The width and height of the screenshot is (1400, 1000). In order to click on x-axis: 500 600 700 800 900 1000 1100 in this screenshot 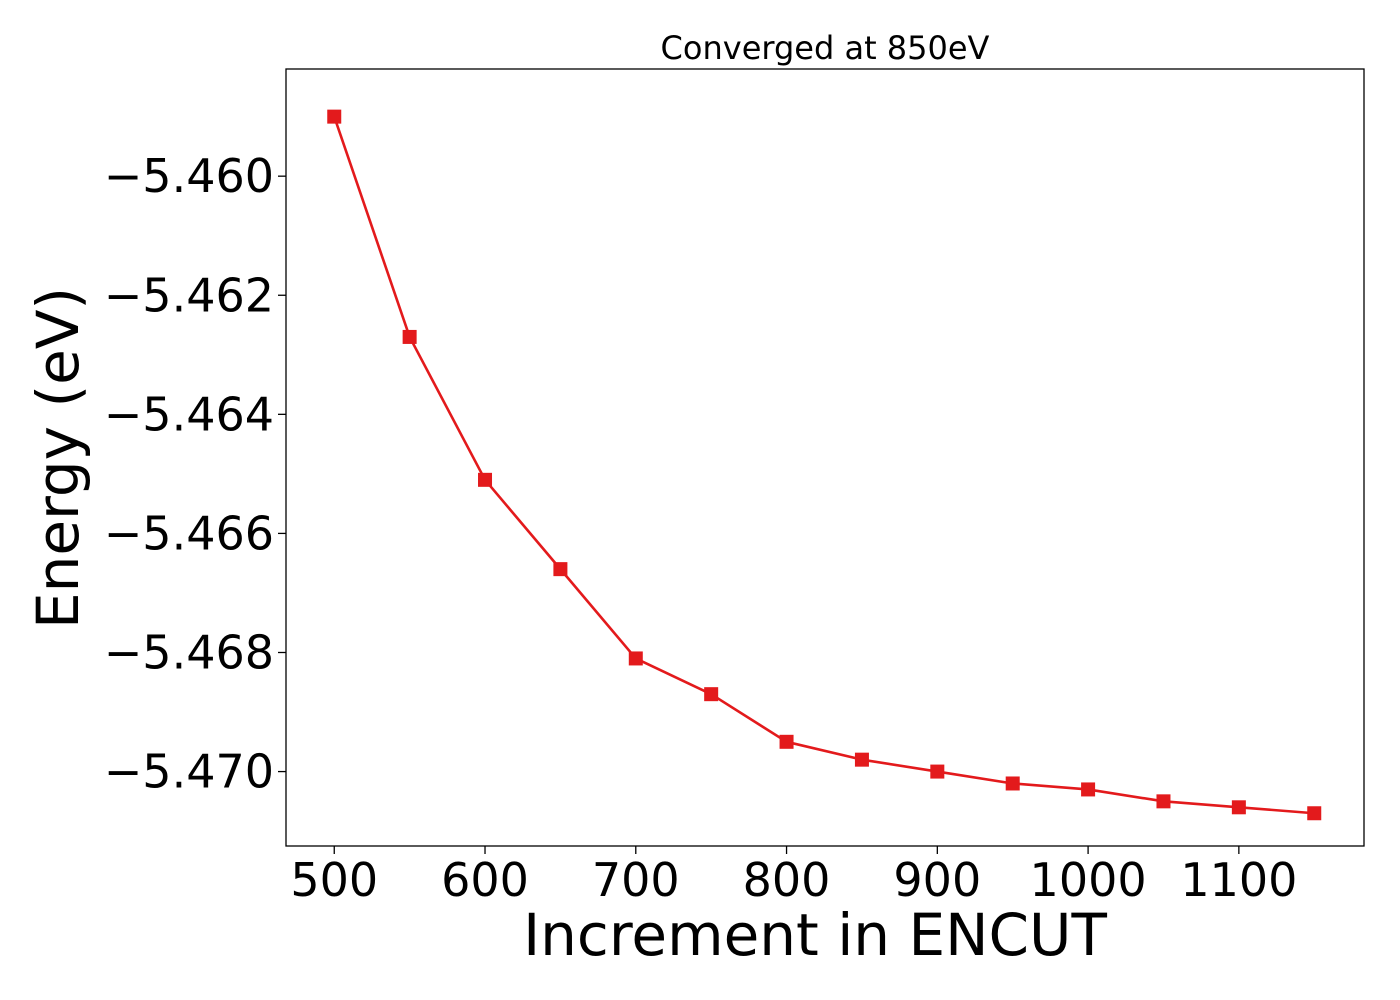, I will do `click(793, 876)`.